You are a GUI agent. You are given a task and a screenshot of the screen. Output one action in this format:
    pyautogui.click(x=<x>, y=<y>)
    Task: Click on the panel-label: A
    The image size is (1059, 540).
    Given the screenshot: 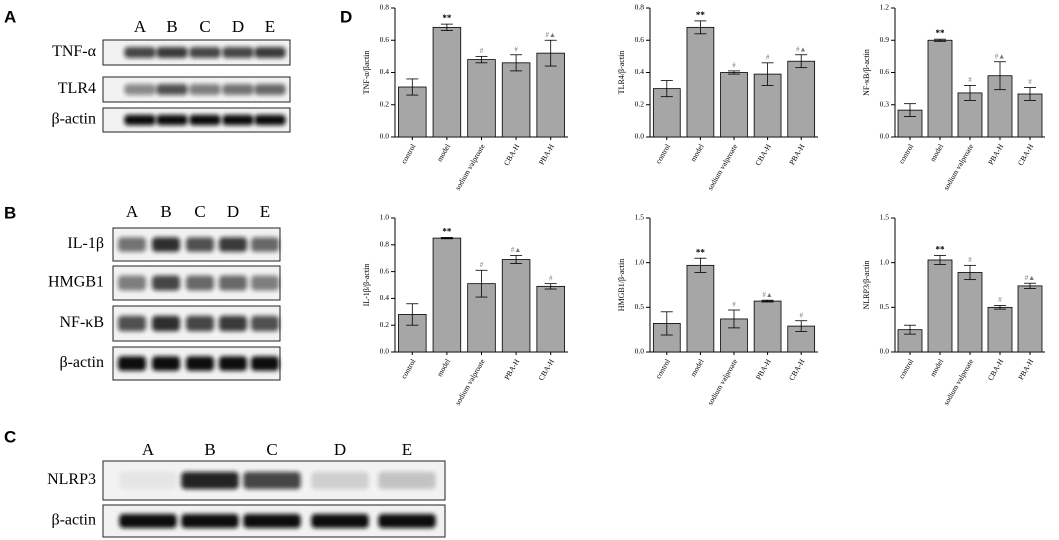 What is the action you would take?
    pyautogui.click(x=10, y=16)
    